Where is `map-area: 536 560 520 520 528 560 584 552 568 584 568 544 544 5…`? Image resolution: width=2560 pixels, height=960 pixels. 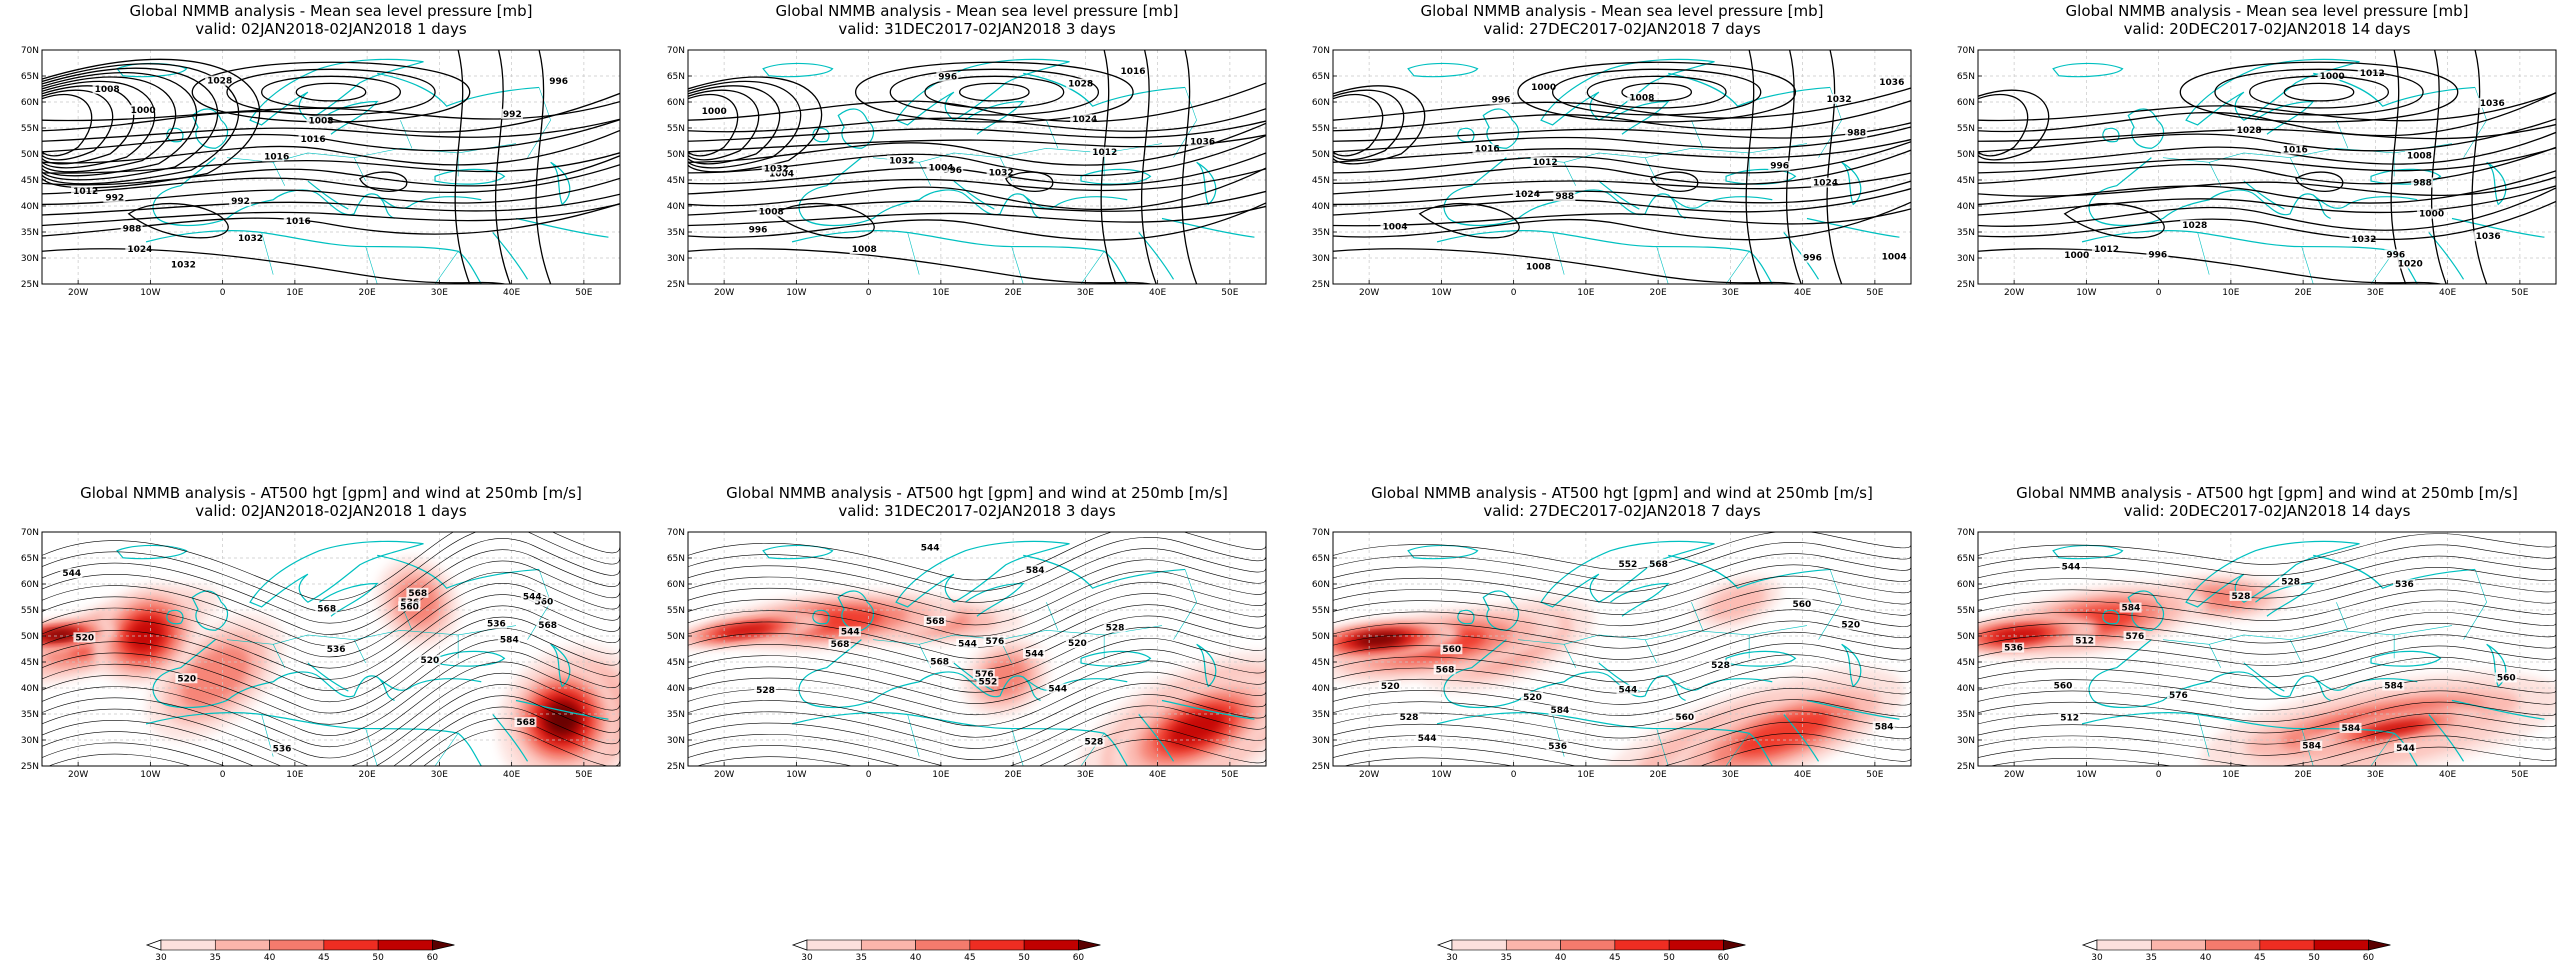 map-area: 536 560 520 520 528 560 584 552 568 584 568 544 544 5… is located at coordinates (1622, 649).